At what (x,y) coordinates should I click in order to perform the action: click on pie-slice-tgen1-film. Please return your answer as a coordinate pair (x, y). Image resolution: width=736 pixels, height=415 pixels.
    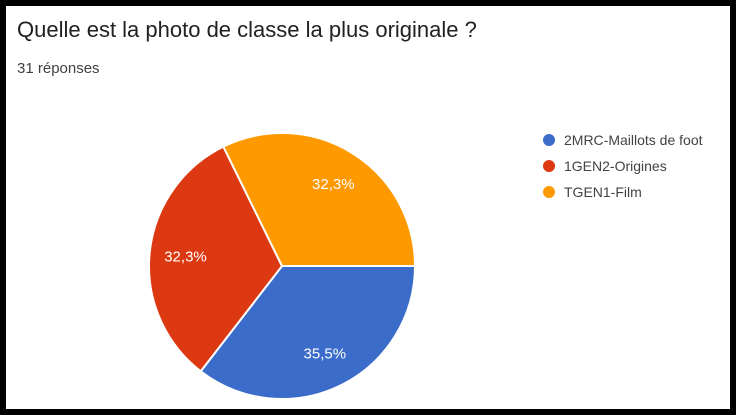
    Looking at the image, I should click on (319, 199).